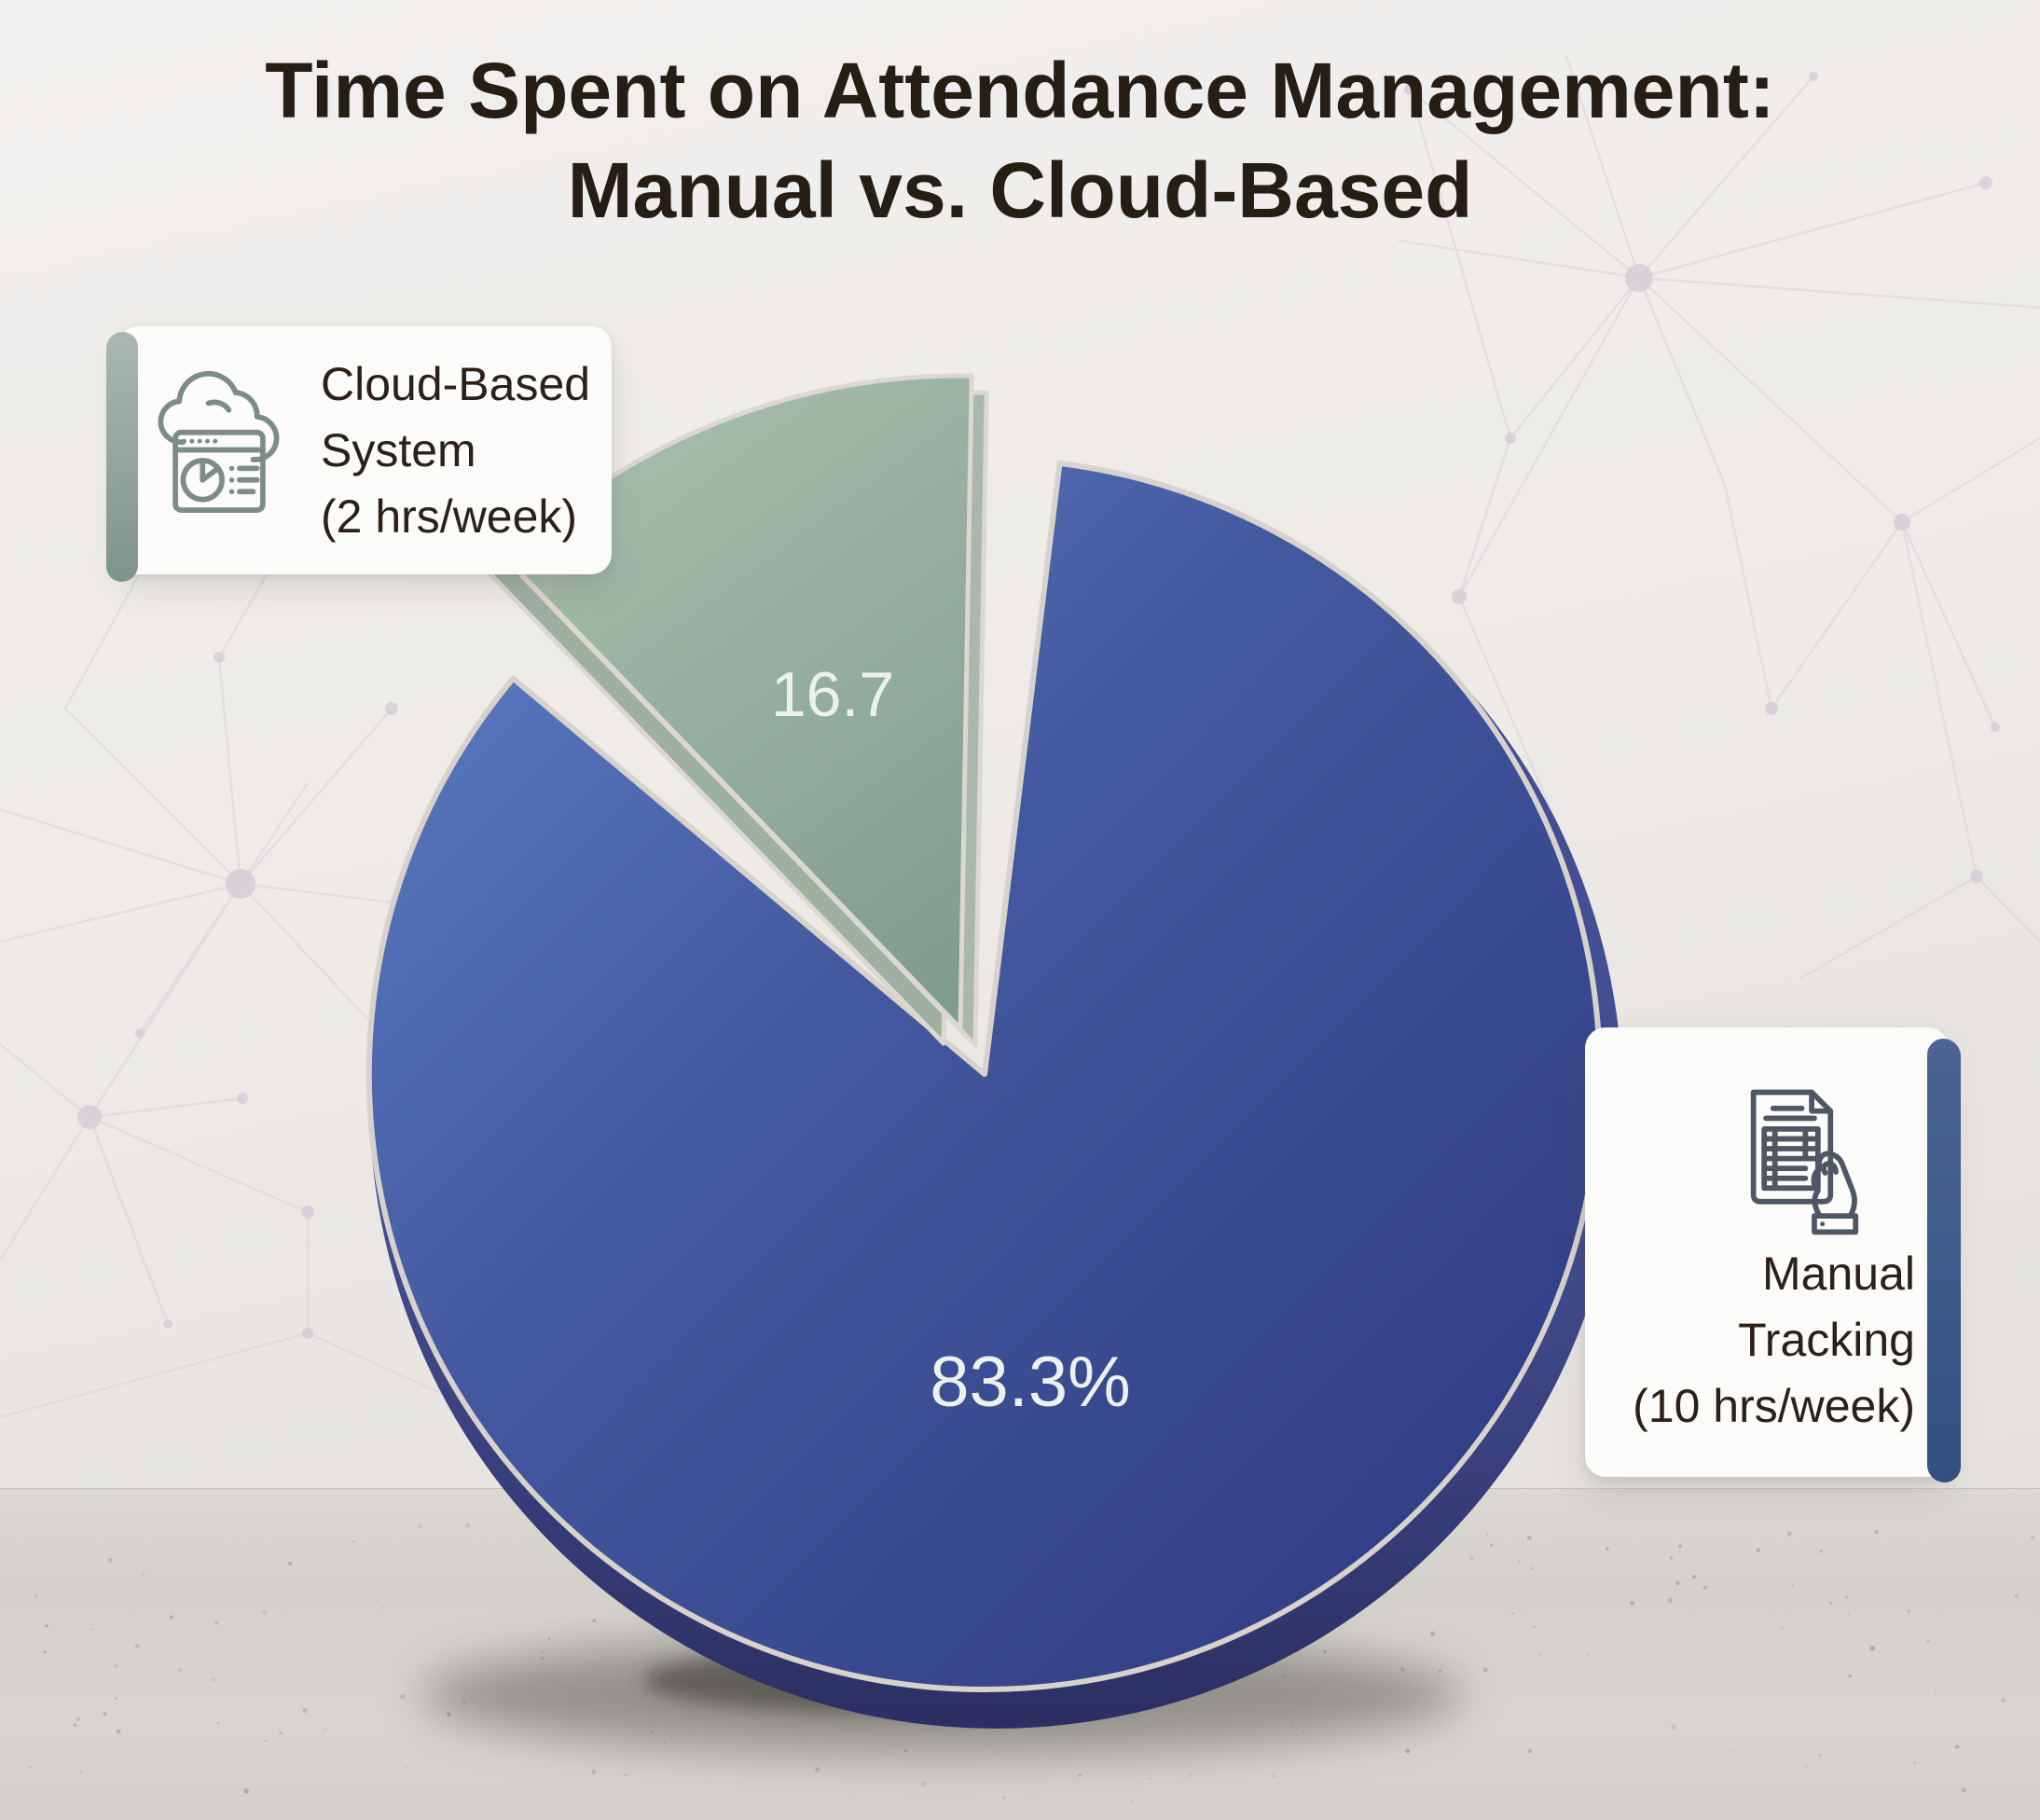 The width and height of the screenshot is (2040, 1820). What do you see at coordinates (832, 694) in the screenshot?
I see `slice-label-cloud: 16.7` at bounding box center [832, 694].